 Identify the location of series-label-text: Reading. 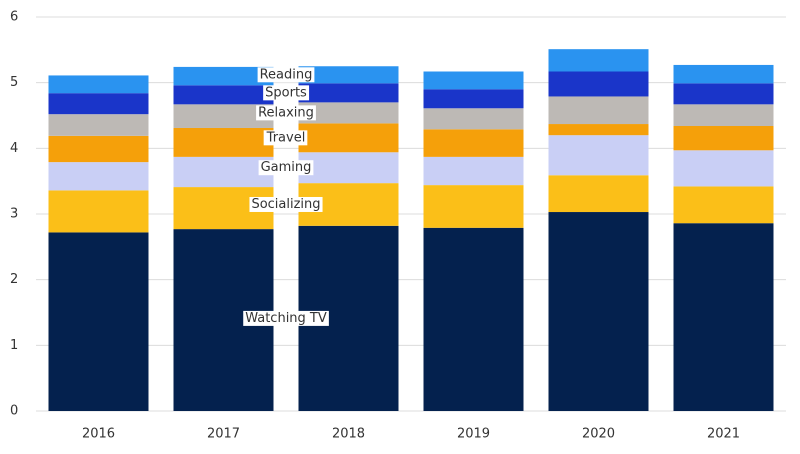
(286, 74).